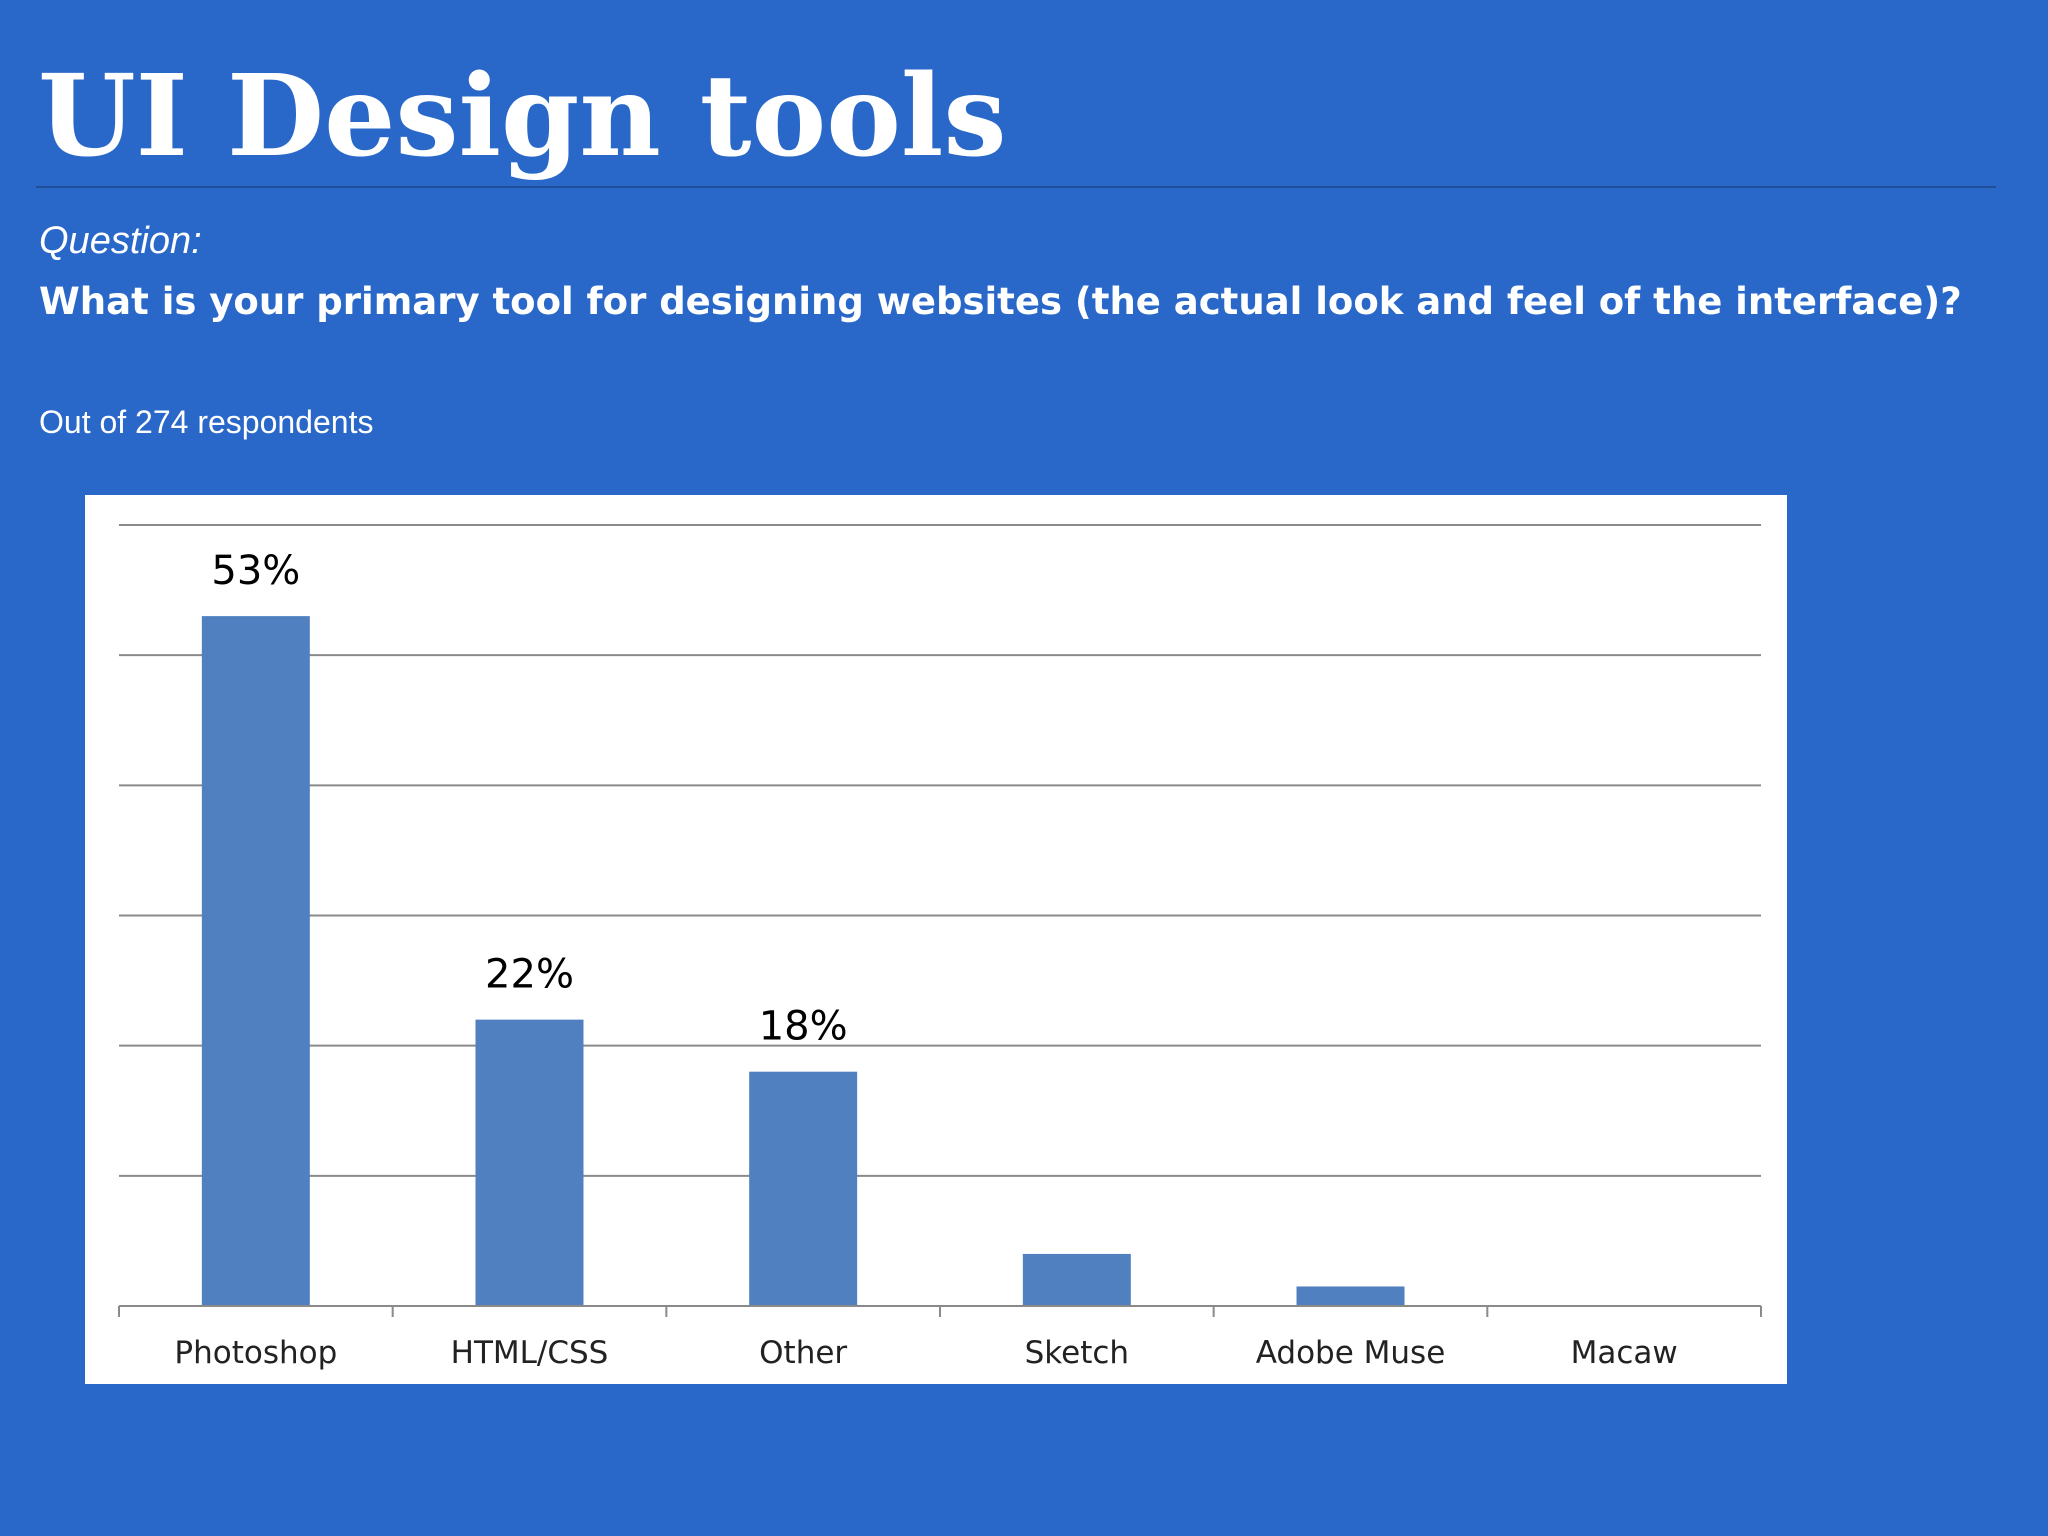 The width and height of the screenshot is (2048, 1536). What do you see at coordinates (529, 1162) in the screenshot?
I see `bar-html-css` at bounding box center [529, 1162].